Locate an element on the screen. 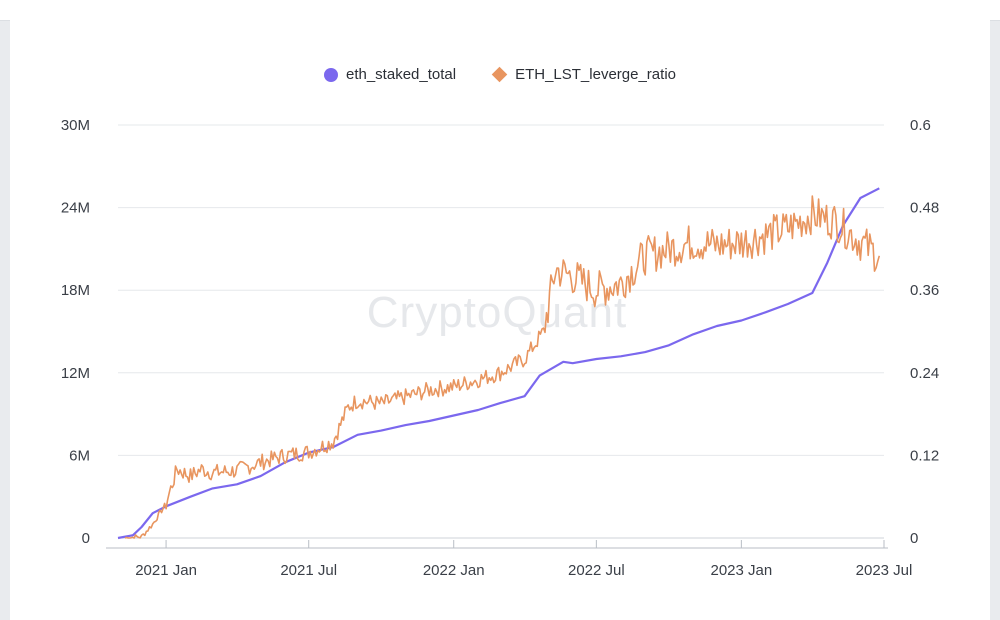 The image size is (1000, 620). x-tick-label: 2021 Jul is located at coordinates (308, 570).